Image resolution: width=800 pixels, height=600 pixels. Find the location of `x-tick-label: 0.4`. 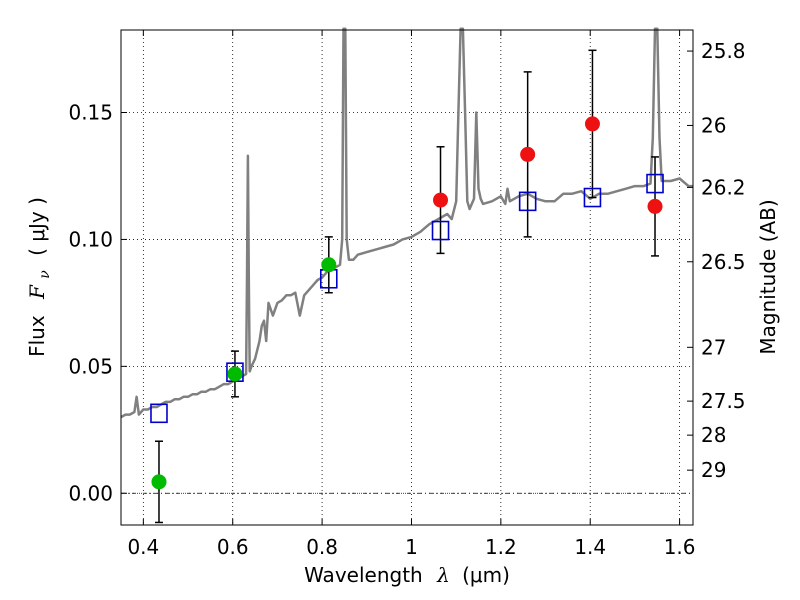

x-tick-label: 0.4 is located at coordinates (143, 547).